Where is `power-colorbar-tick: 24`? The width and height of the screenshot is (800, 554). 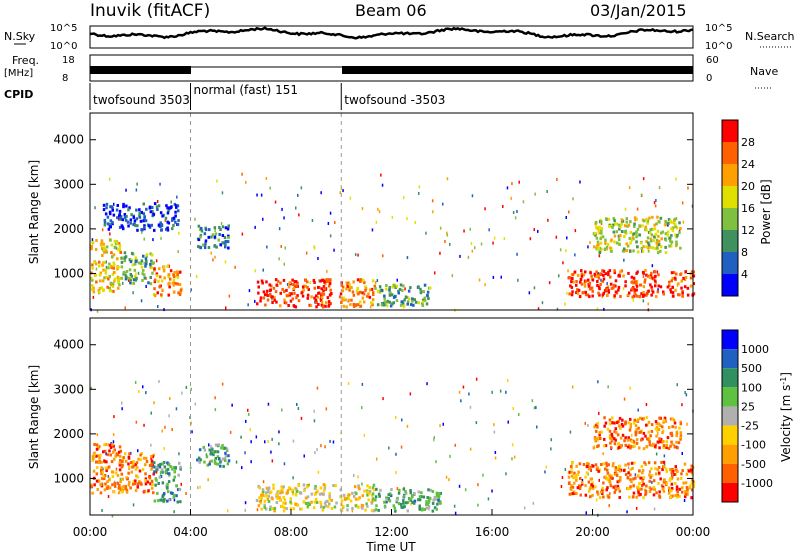
power-colorbar-tick: 24 is located at coordinates (748, 164).